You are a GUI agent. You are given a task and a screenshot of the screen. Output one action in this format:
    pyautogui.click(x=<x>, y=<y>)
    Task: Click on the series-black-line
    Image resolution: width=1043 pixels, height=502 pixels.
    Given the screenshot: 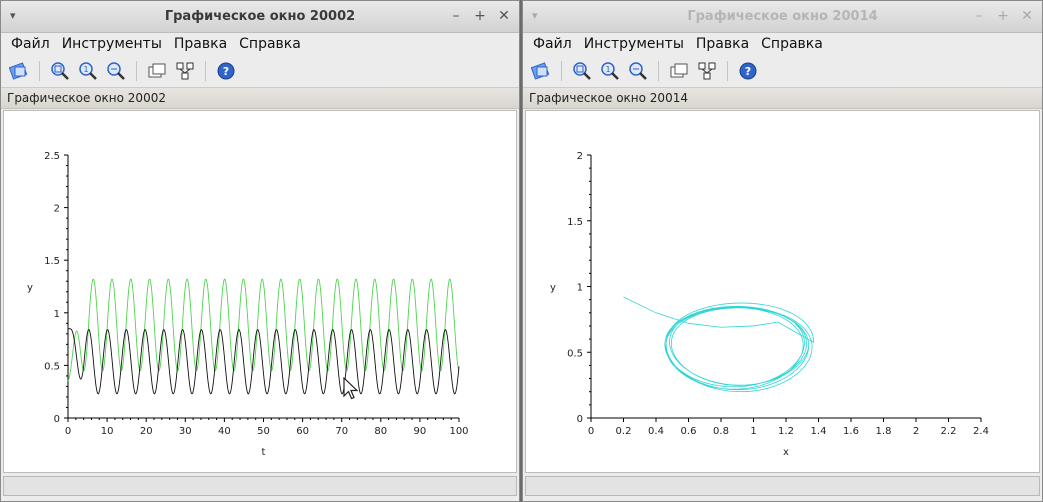 What is the action you would take?
    pyautogui.click(x=263, y=361)
    